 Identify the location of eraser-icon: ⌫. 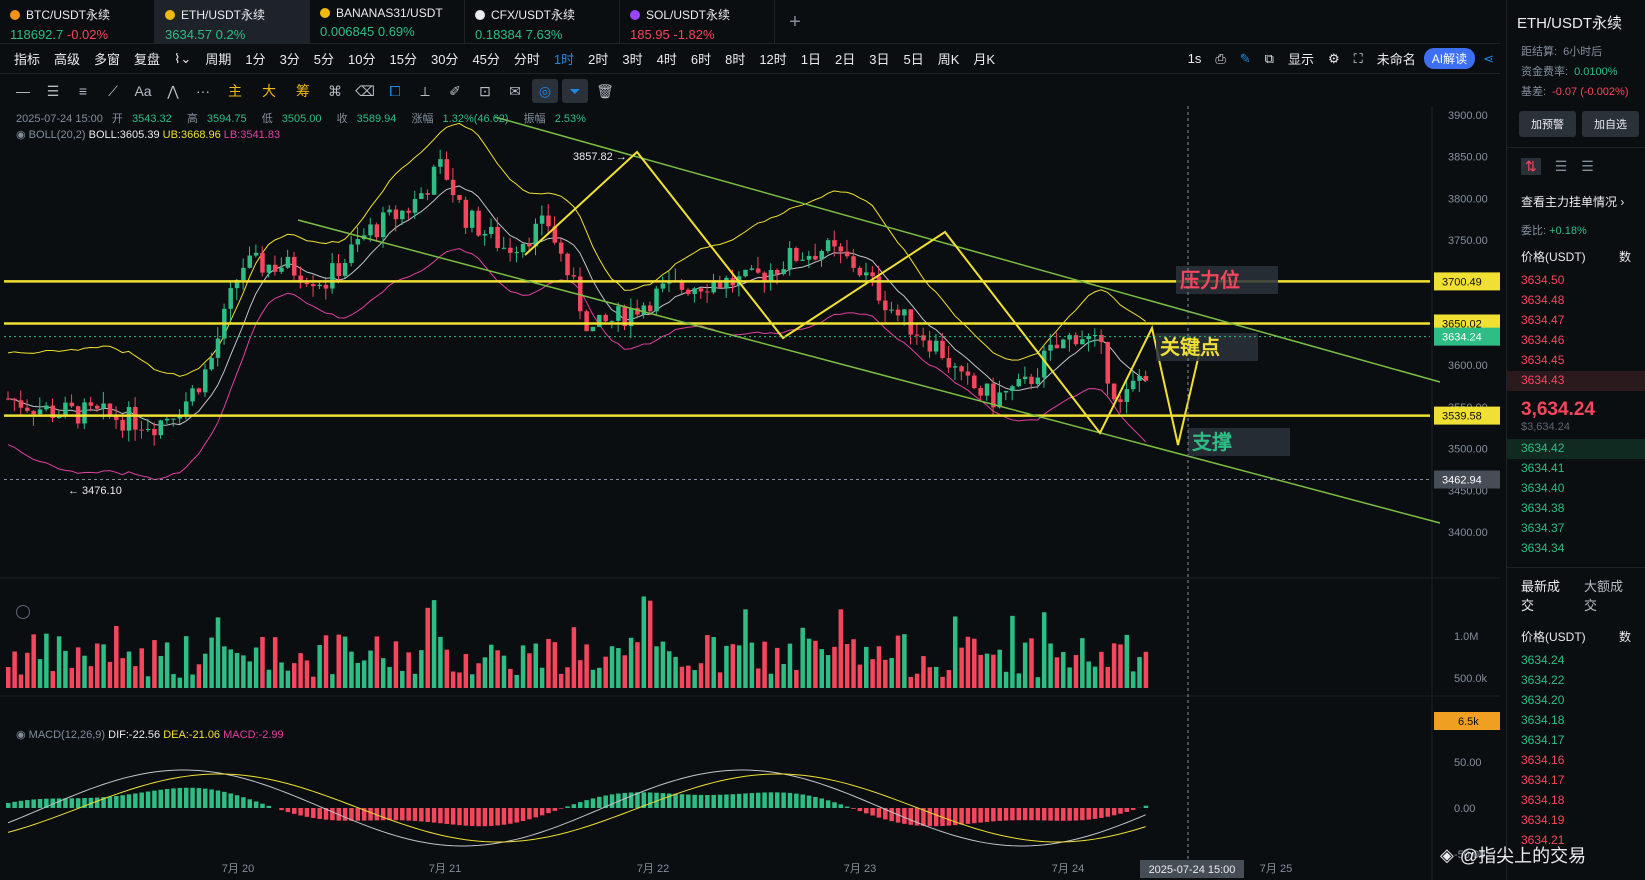
(365, 90).